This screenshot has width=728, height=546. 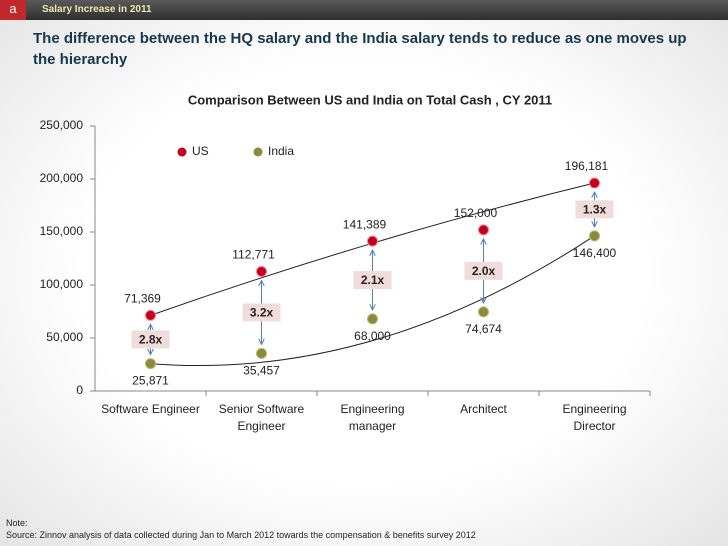 I want to click on data-label: 71,369, so click(x=142, y=299).